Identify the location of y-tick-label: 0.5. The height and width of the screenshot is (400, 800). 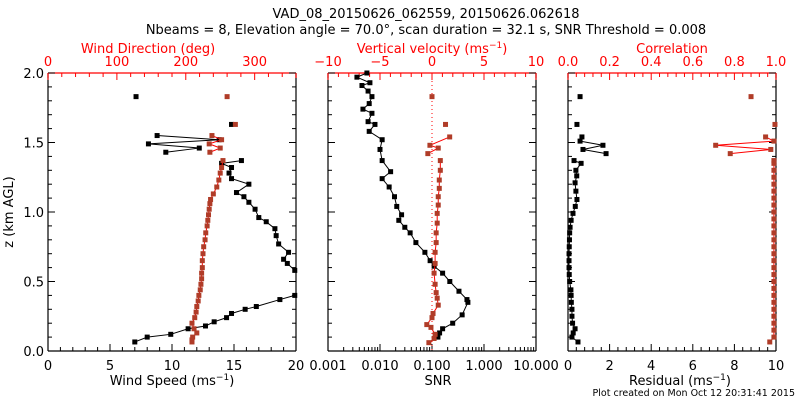
(33, 283).